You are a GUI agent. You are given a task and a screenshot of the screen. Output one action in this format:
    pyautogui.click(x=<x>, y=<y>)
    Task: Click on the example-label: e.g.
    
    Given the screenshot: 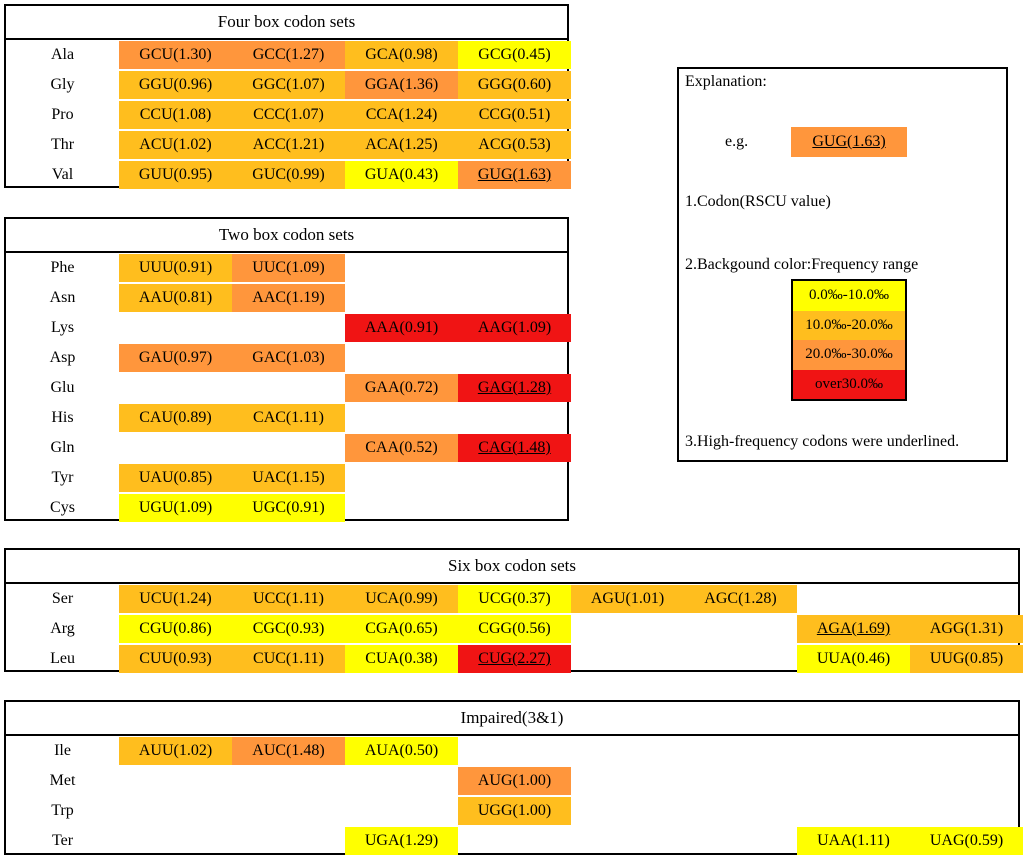 What is the action you would take?
    pyautogui.click(x=737, y=141)
    